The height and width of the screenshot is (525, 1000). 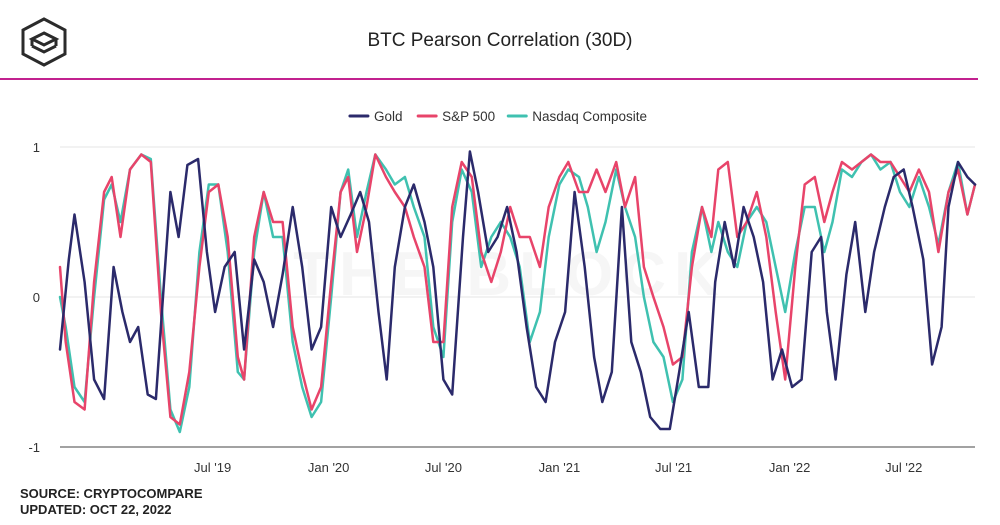 I want to click on x-tick-label: Jan '22, so click(x=790, y=467).